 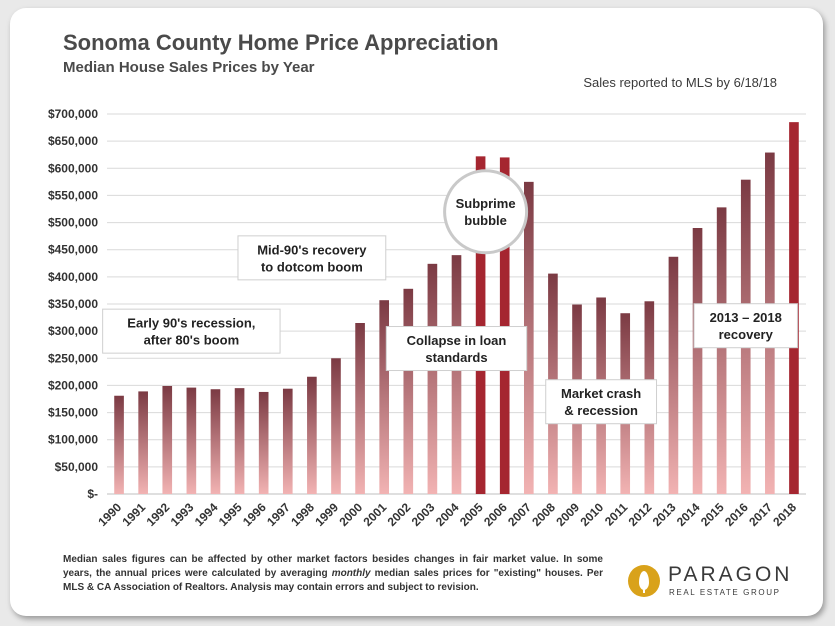 What do you see at coordinates (697, 361) in the screenshot?
I see `bar-2014` at bounding box center [697, 361].